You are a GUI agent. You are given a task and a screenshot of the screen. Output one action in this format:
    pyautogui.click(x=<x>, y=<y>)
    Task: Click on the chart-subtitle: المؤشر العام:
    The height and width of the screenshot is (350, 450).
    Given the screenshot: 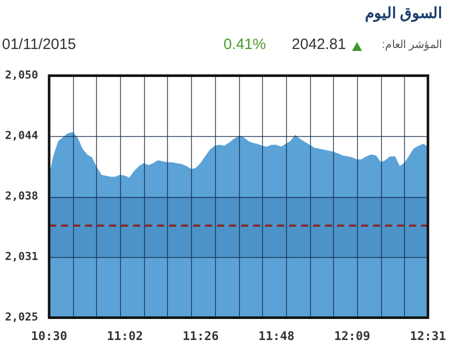 What is the action you would take?
    pyautogui.click(x=412, y=44)
    